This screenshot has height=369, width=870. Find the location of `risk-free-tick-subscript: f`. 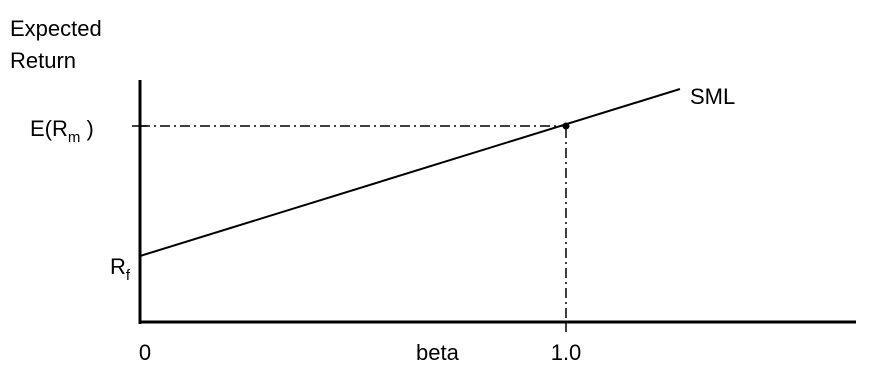

risk-free-tick-subscript: f is located at coordinates (128, 275).